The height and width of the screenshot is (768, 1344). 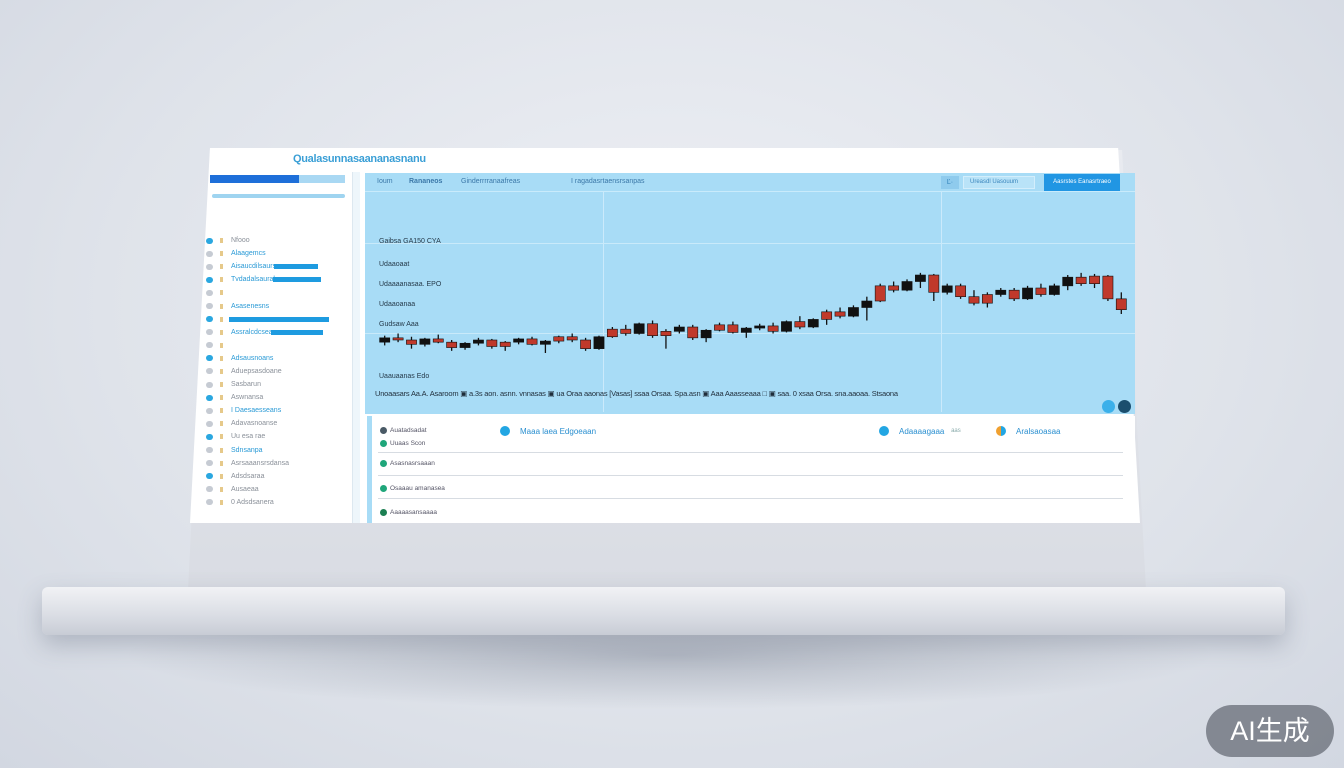 I want to click on sidebar-item: Tvdadalsaural, so click(x=274, y=279).